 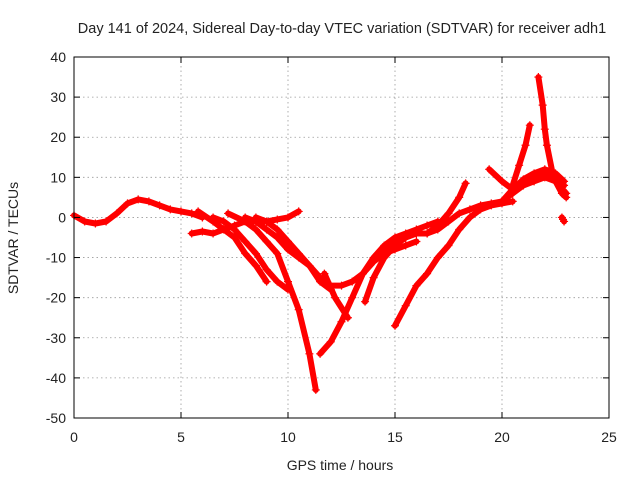 I want to click on x-axis-label: GPS time / hours, so click(x=340, y=465).